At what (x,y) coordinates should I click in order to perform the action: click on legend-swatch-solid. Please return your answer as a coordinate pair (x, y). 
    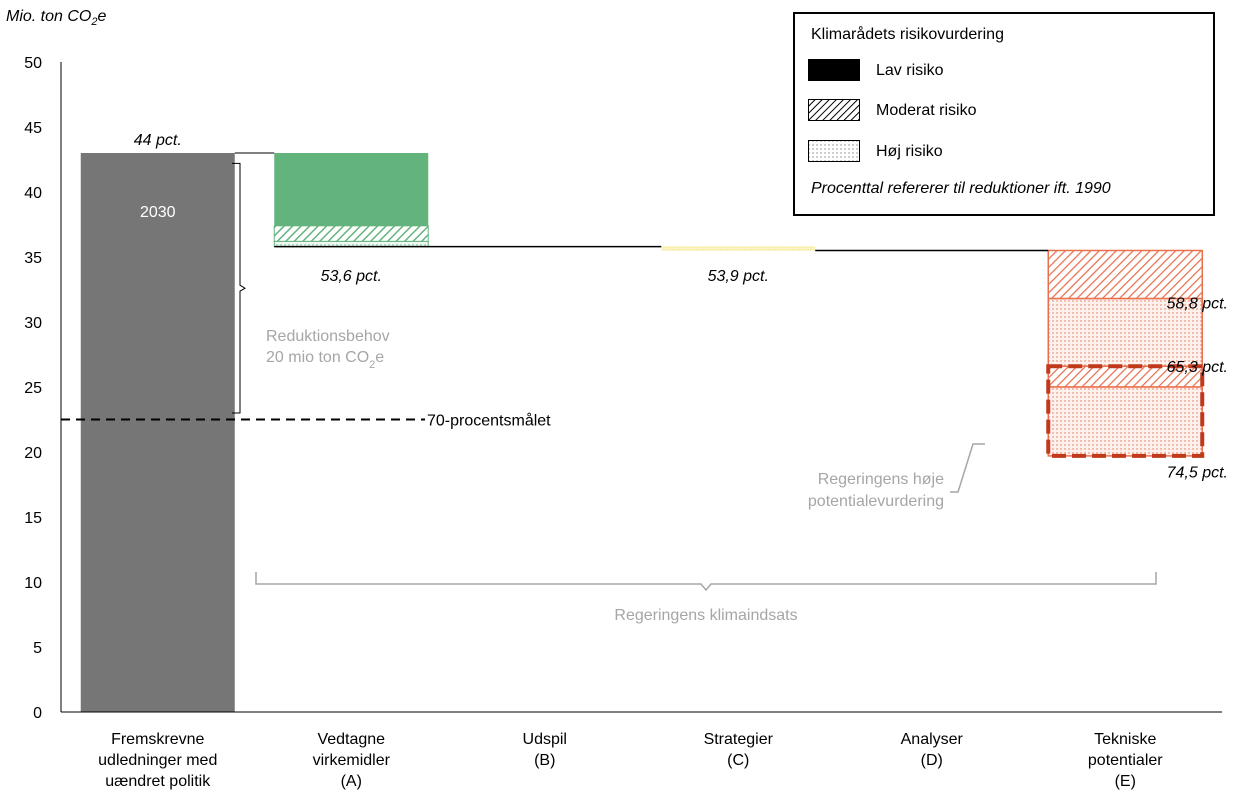
    Looking at the image, I should click on (834, 70).